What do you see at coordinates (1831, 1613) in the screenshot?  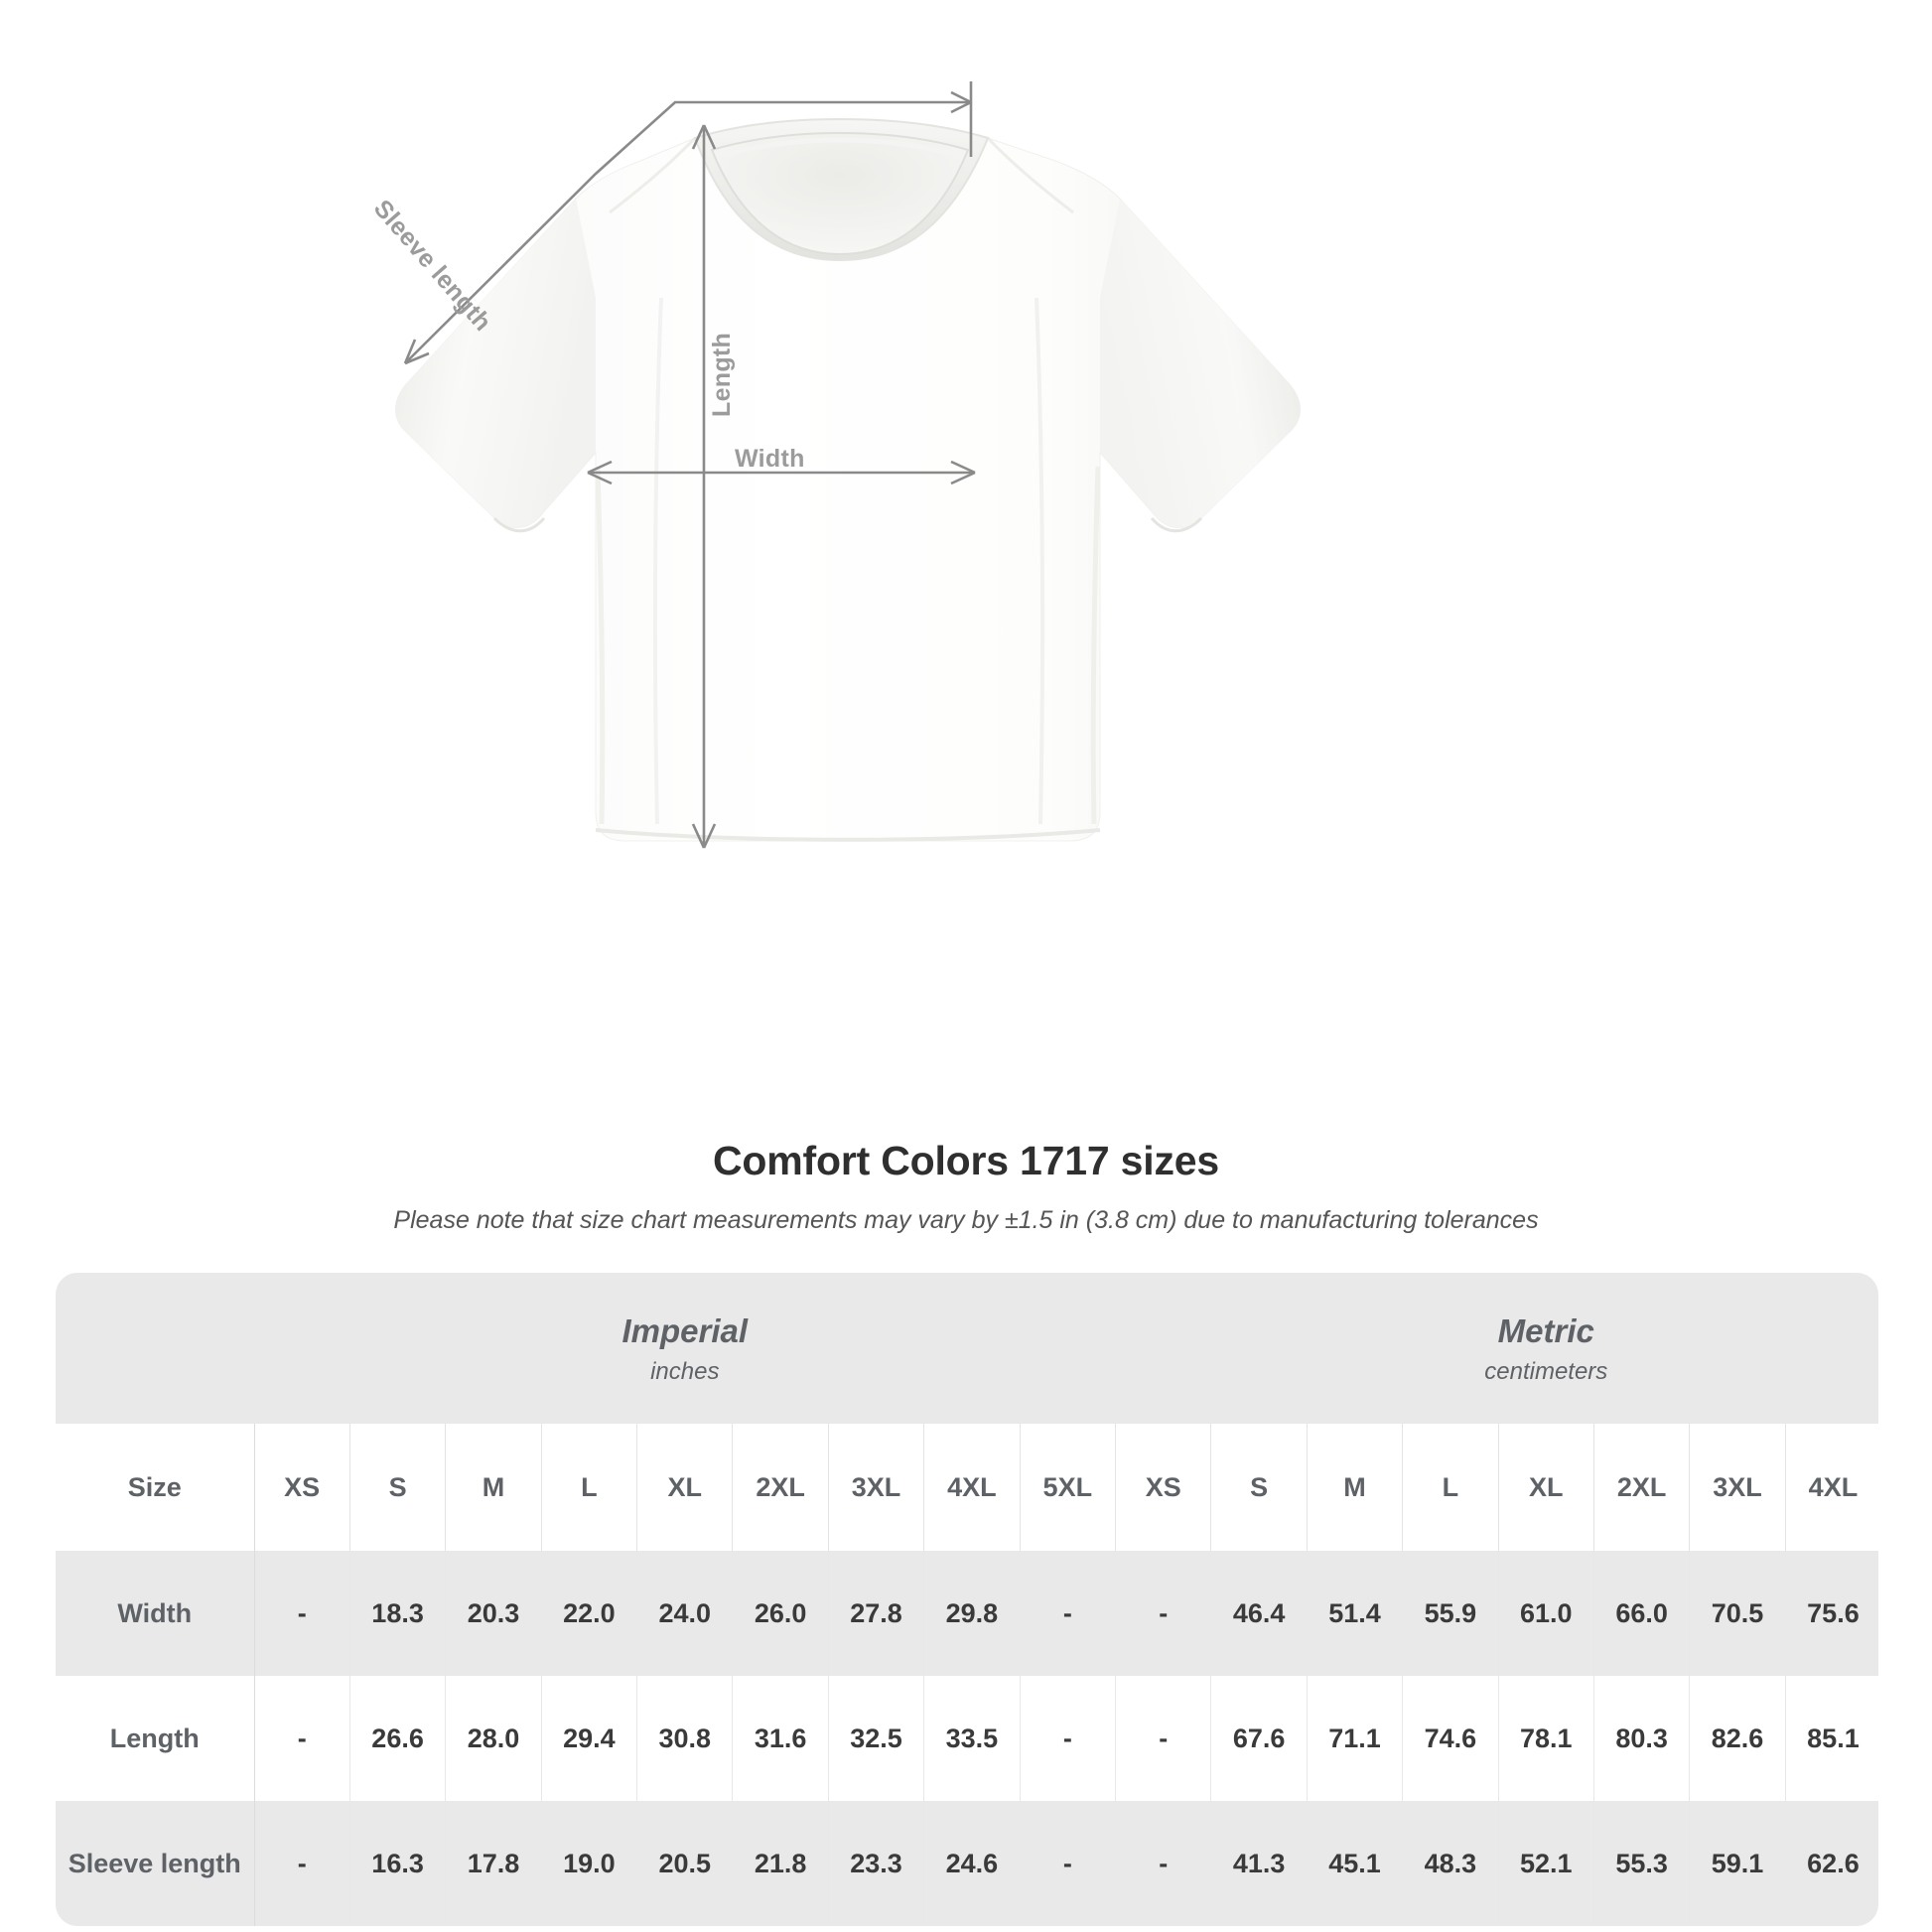 I see `cell-width-met-4xl: 75.6` at bounding box center [1831, 1613].